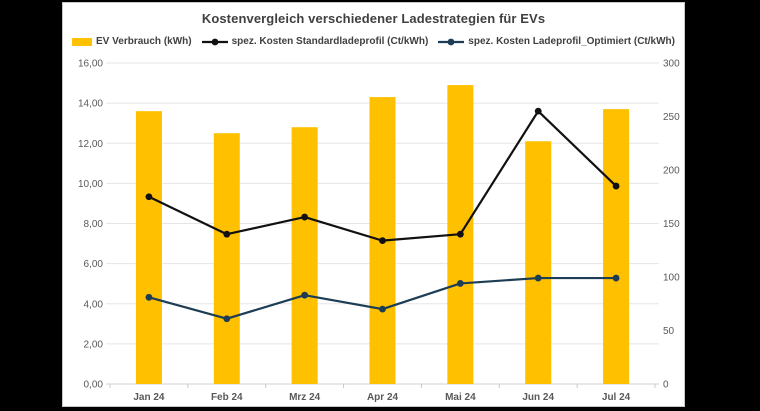  I want to click on left-axis-tick-label: 4,00, so click(94, 304).